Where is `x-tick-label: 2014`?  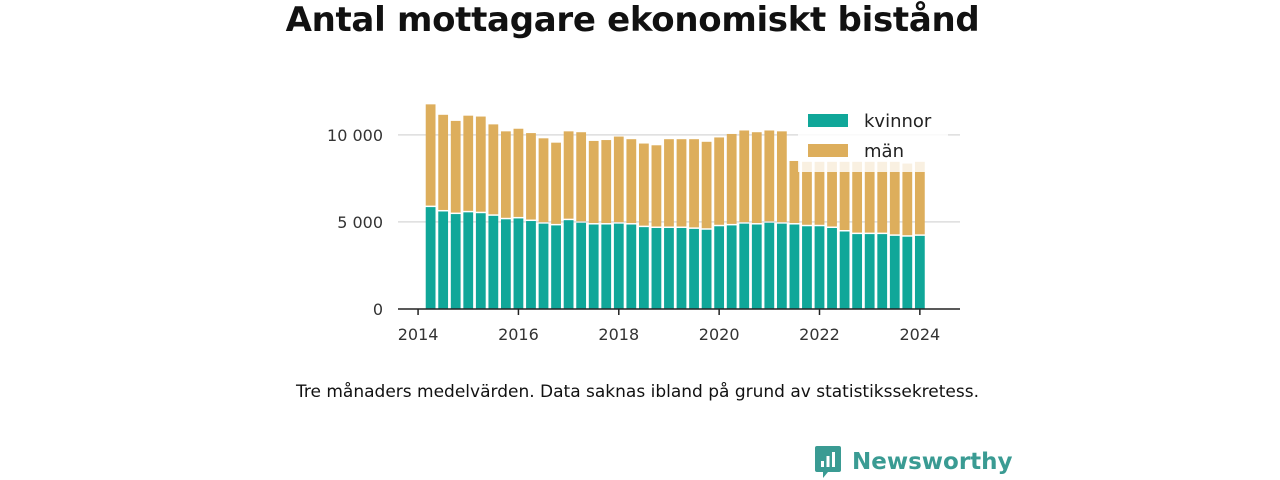
x-tick-label: 2014 is located at coordinates (418, 334).